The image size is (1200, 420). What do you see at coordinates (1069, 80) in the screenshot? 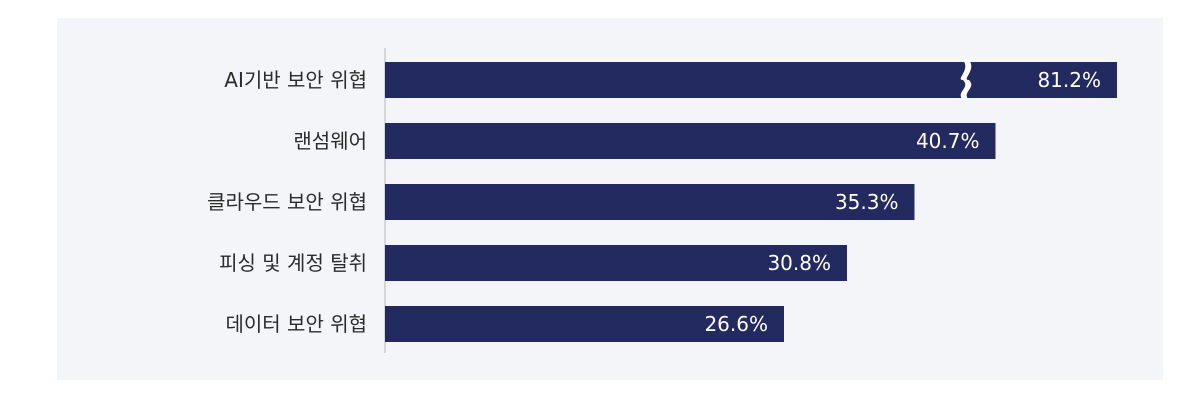
I see `value-label-1: 81.2%` at bounding box center [1069, 80].